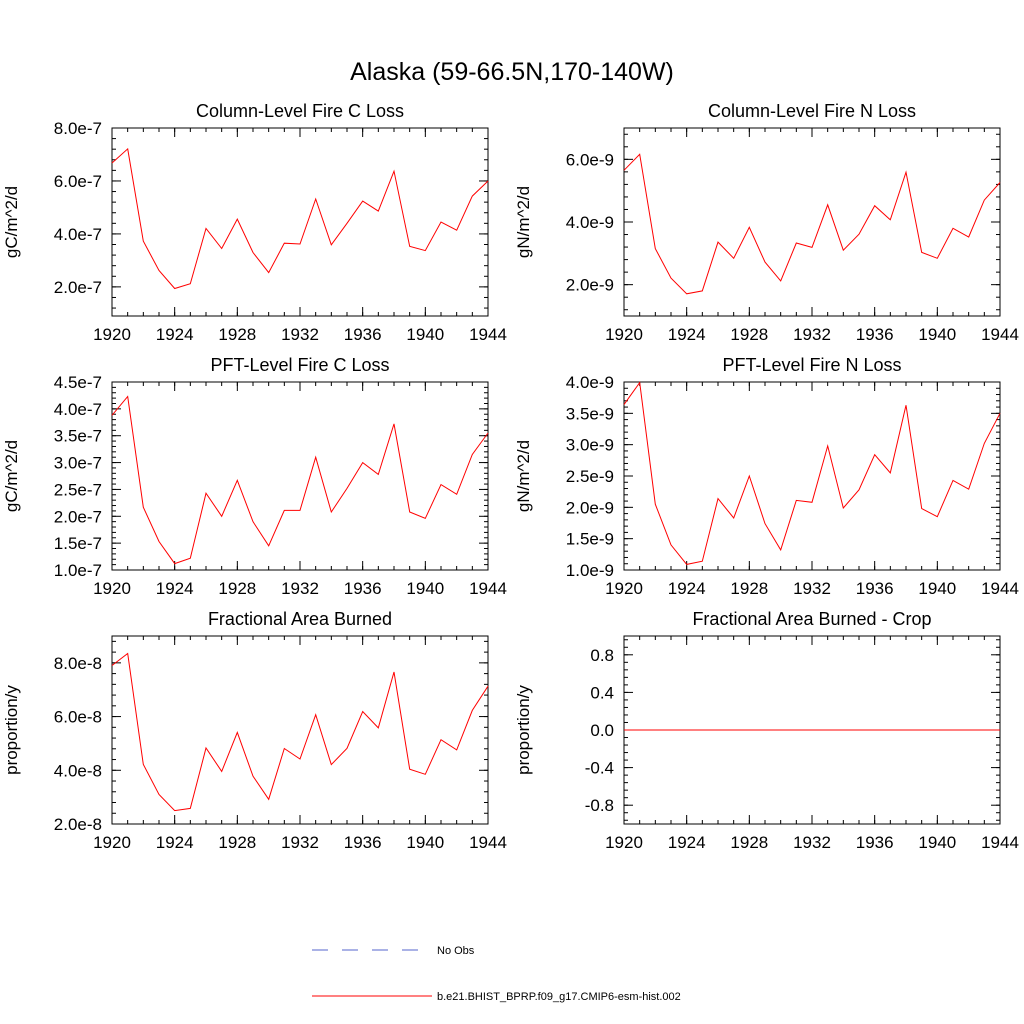 The height and width of the screenshot is (1024, 1024). Describe the element at coordinates (78, 717) in the screenshot. I see `y-tick-label: 6.0e-8` at that location.